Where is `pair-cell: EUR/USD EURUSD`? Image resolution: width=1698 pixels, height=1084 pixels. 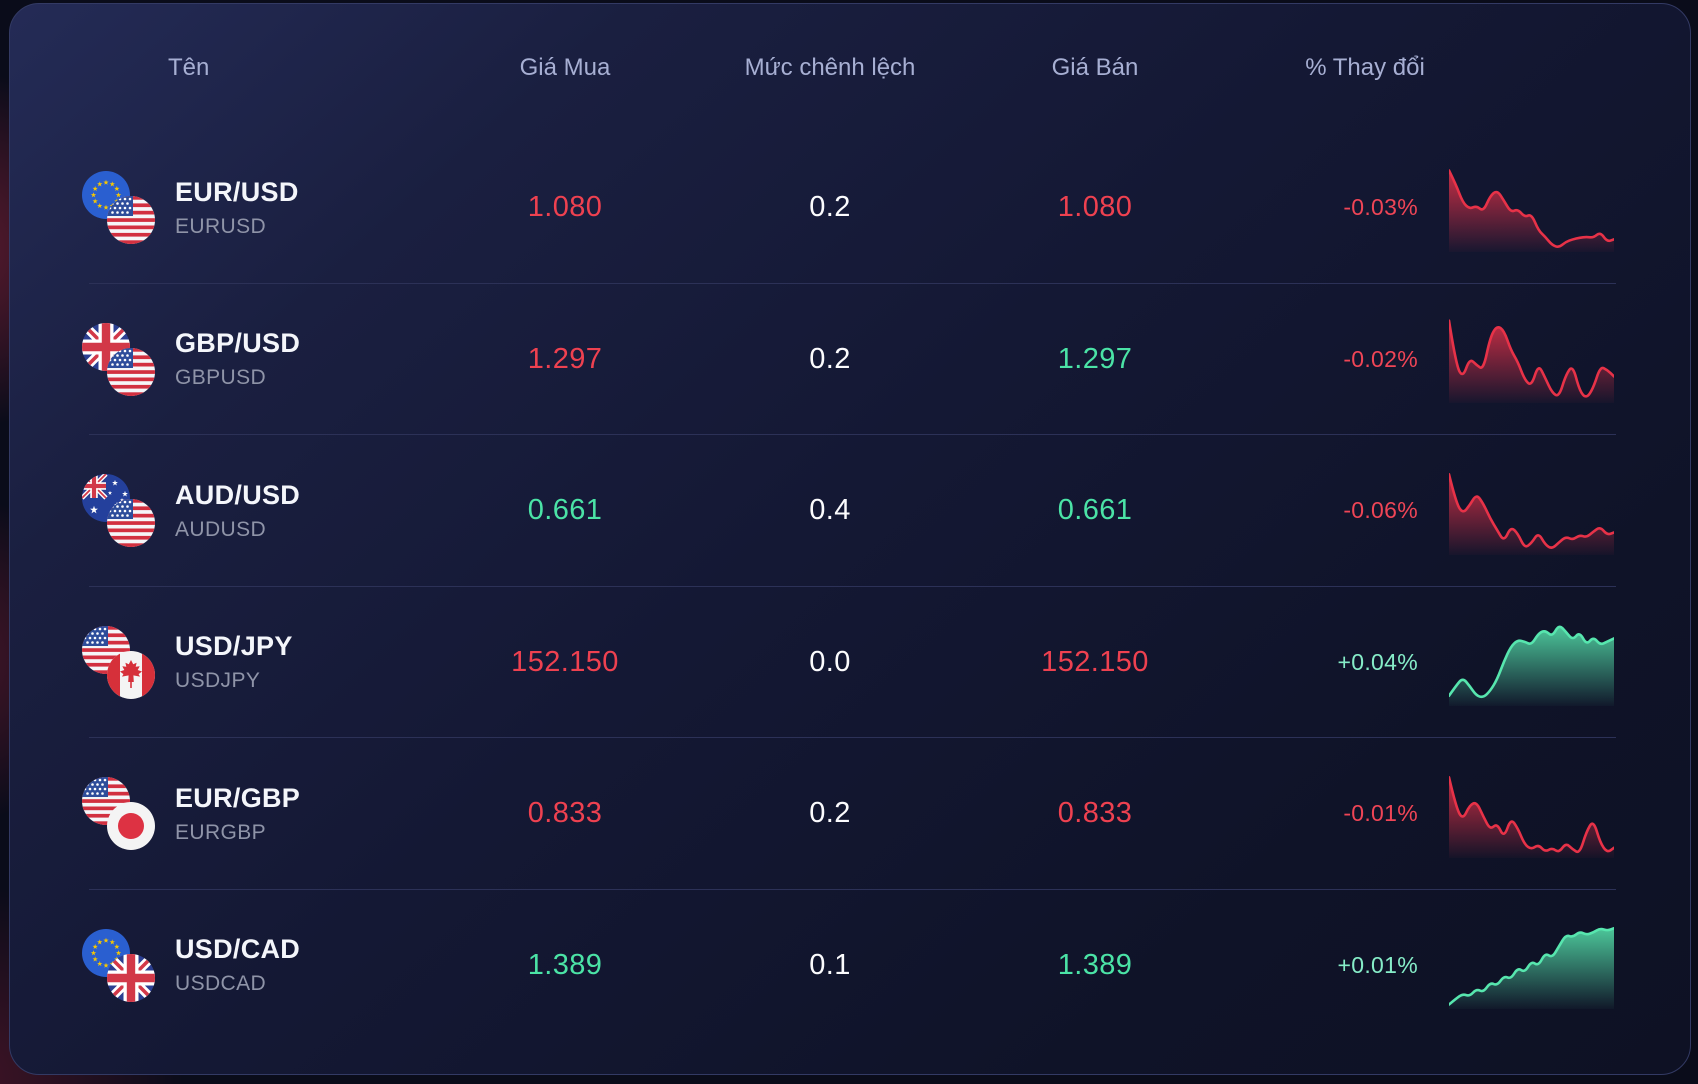
pair-cell: EUR/USD EURUSD is located at coordinates (240, 208).